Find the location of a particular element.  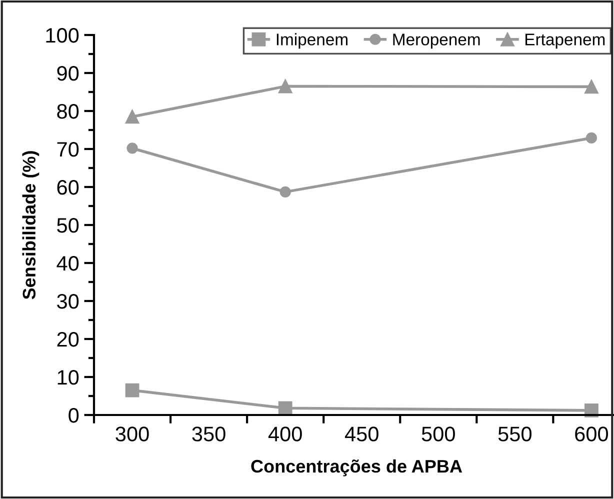

x-axis-title: Concentrações de APBA is located at coordinates (356, 467).